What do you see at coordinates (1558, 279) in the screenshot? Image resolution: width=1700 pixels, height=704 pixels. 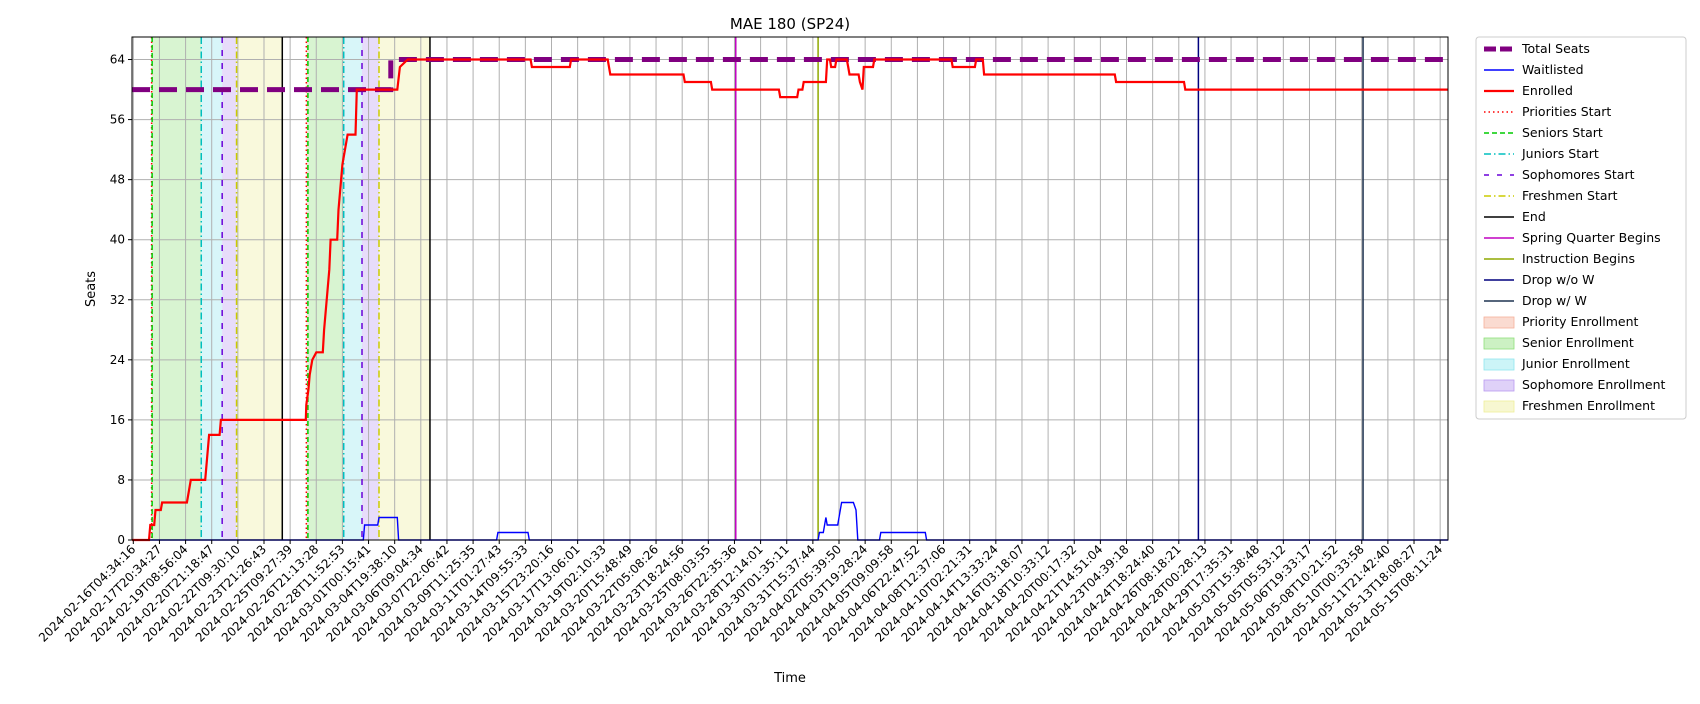 I see `legend-label-drop-w-o-w: Drop w/o W` at bounding box center [1558, 279].